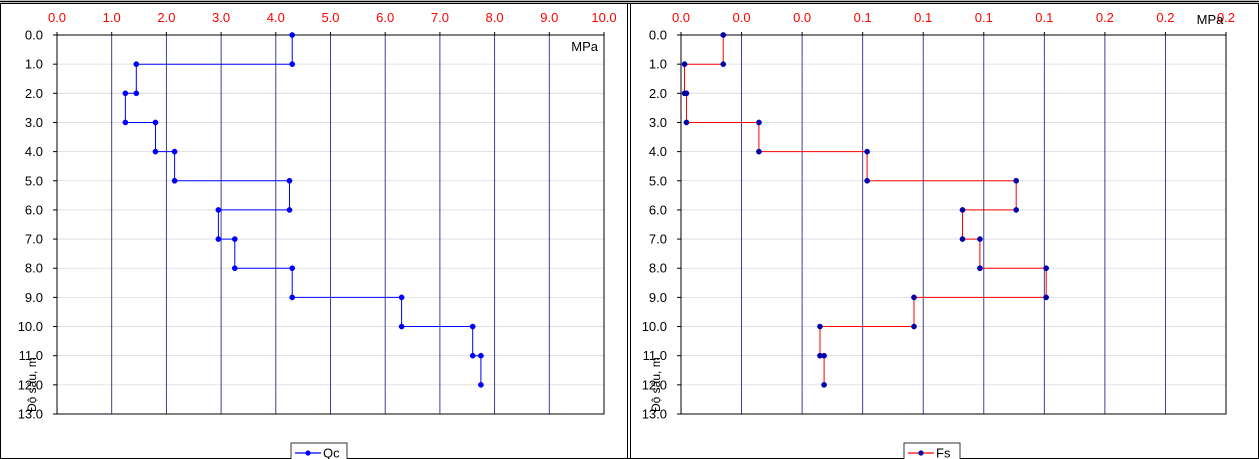 Image resolution: width=1259 pixels, height=459 pixels. What do you see at coordinates (440, 17) in the screenshot?
I see `x-tick-label: 7.0` at bounding box center [440, 17].